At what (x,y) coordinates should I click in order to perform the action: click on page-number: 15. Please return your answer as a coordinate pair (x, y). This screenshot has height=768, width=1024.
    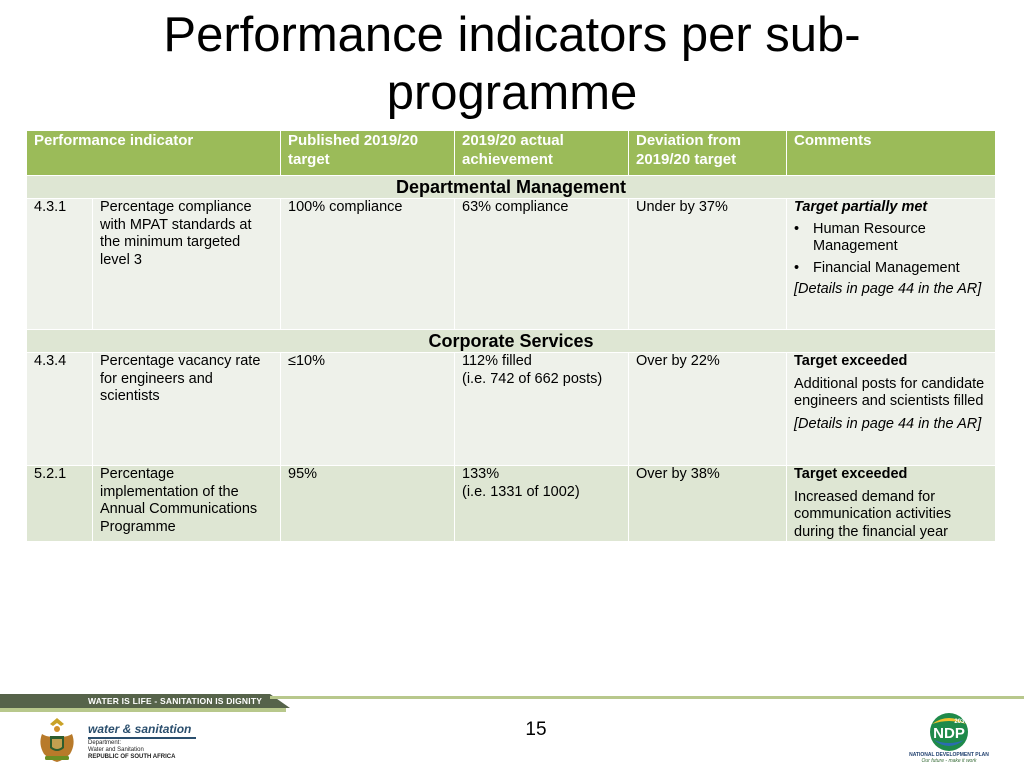
    Looking at the image, I should click on (536, 729).